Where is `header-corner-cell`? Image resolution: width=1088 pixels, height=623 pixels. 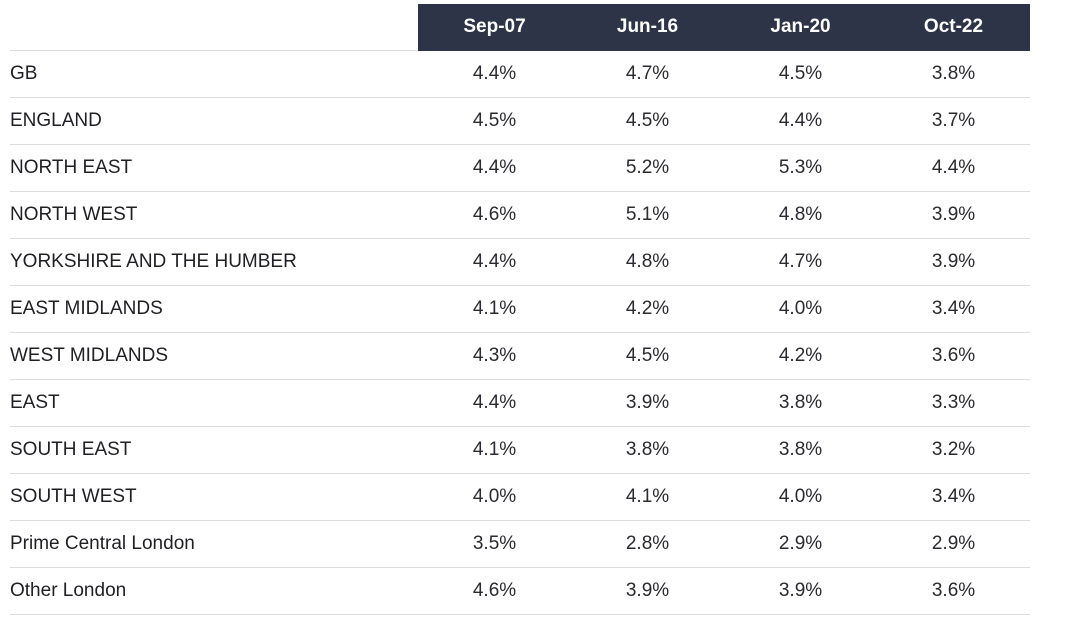 header-corner-cell is located at coordinates (214, 27).